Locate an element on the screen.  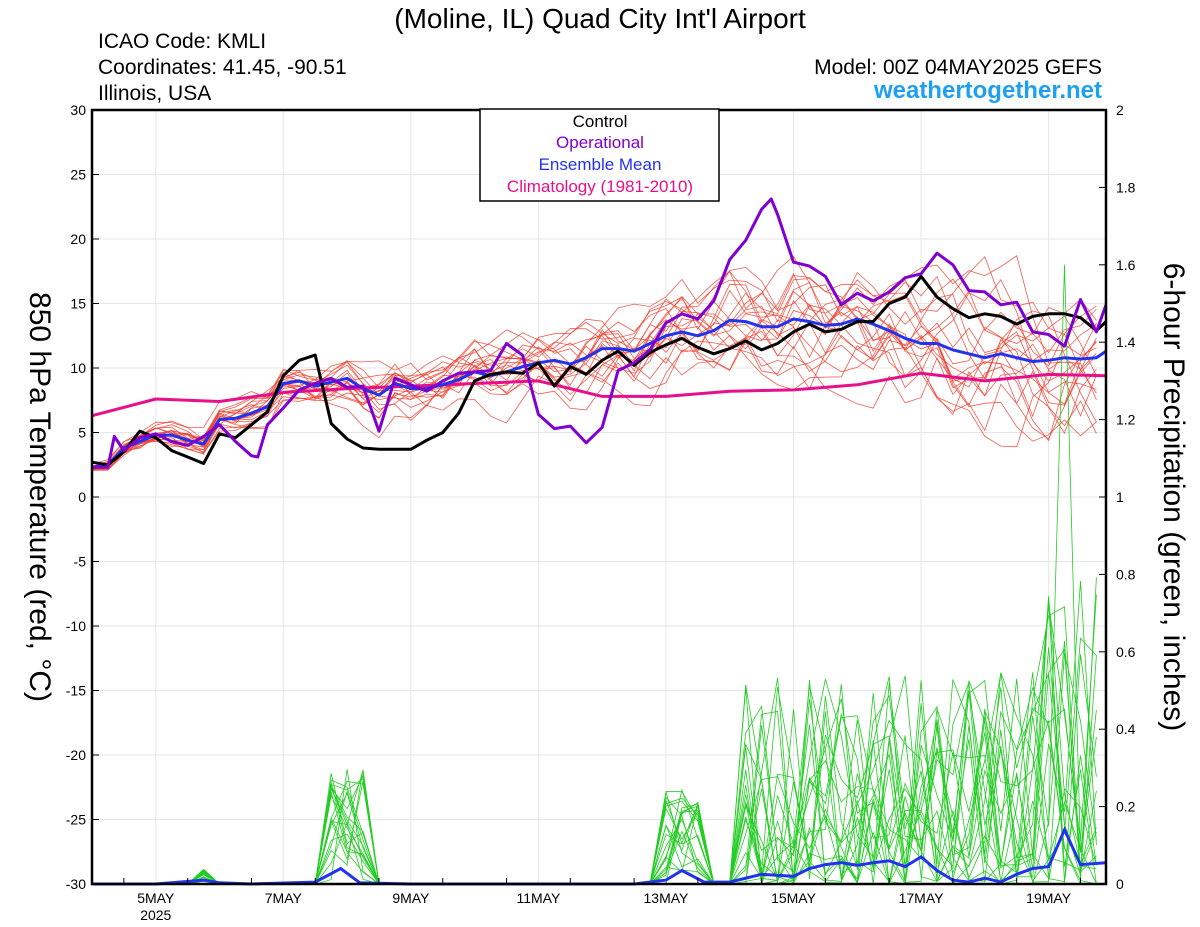
precip-ensemble-mean-line is located at coordinates (599, 856).